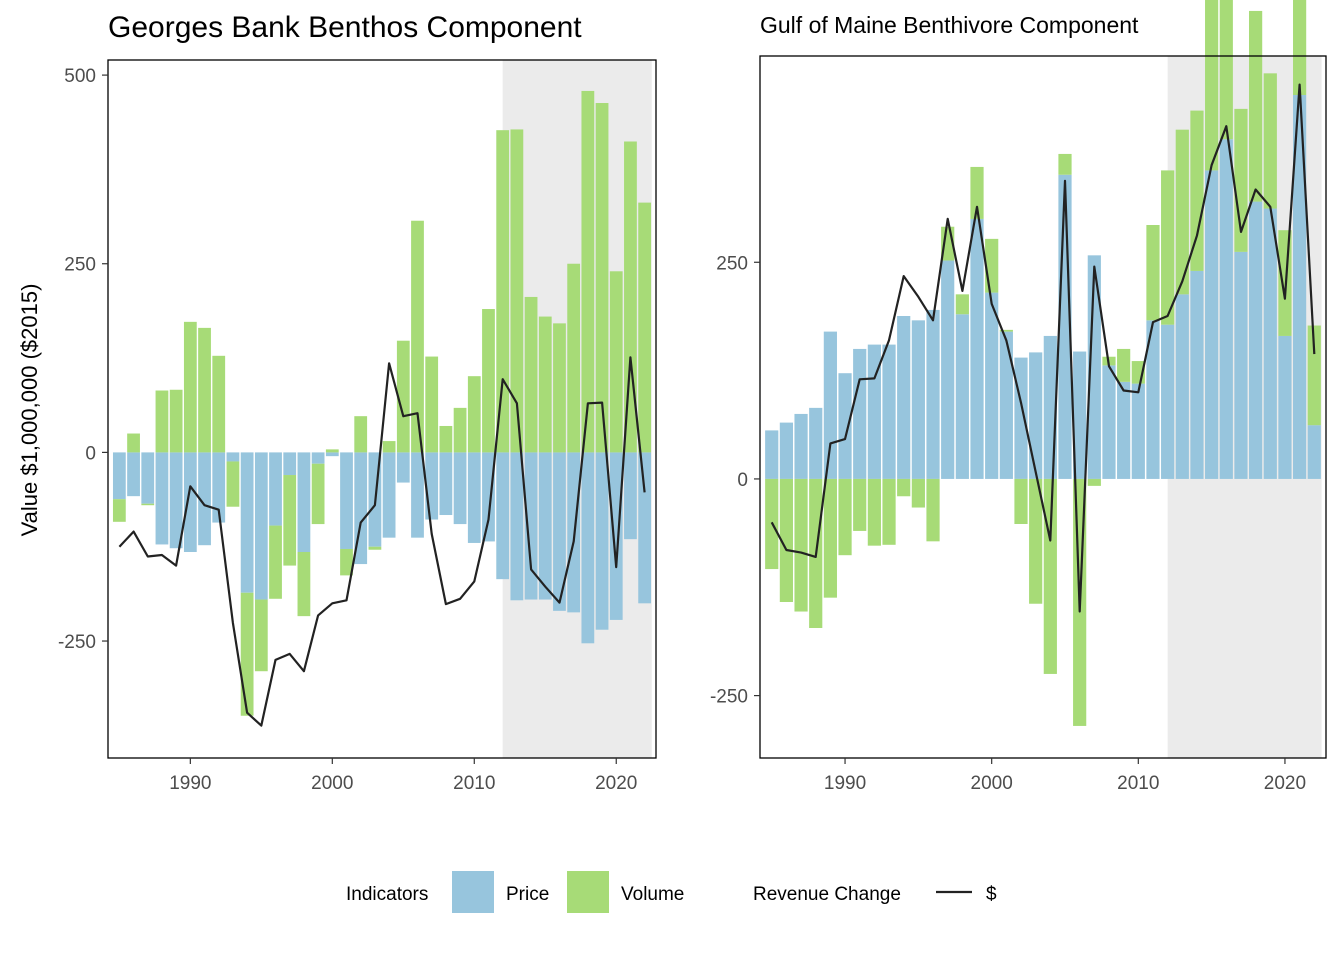 The image size is (1344, 960). Describe the element at coordinates (949, 25) in the screenshot. I see `chart-title-gulf-of-maine: Gulf of Maine Benthivore Component` at that location.